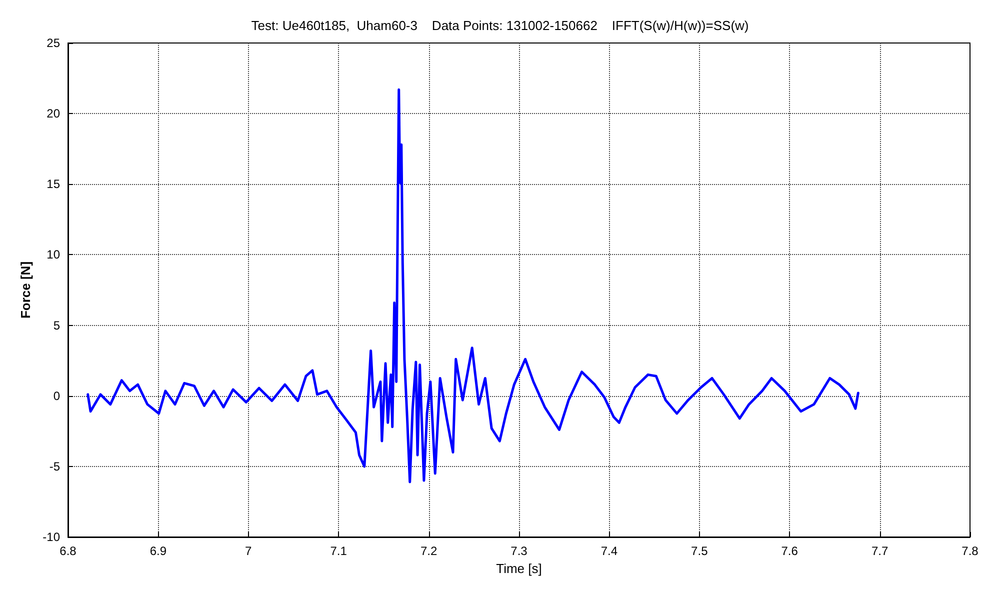 The width and height of the screenshot is (1000, 599). Describe the element at coordinates (53, 184) in the screenshot. I see `y-tick-label: 15` at that location.